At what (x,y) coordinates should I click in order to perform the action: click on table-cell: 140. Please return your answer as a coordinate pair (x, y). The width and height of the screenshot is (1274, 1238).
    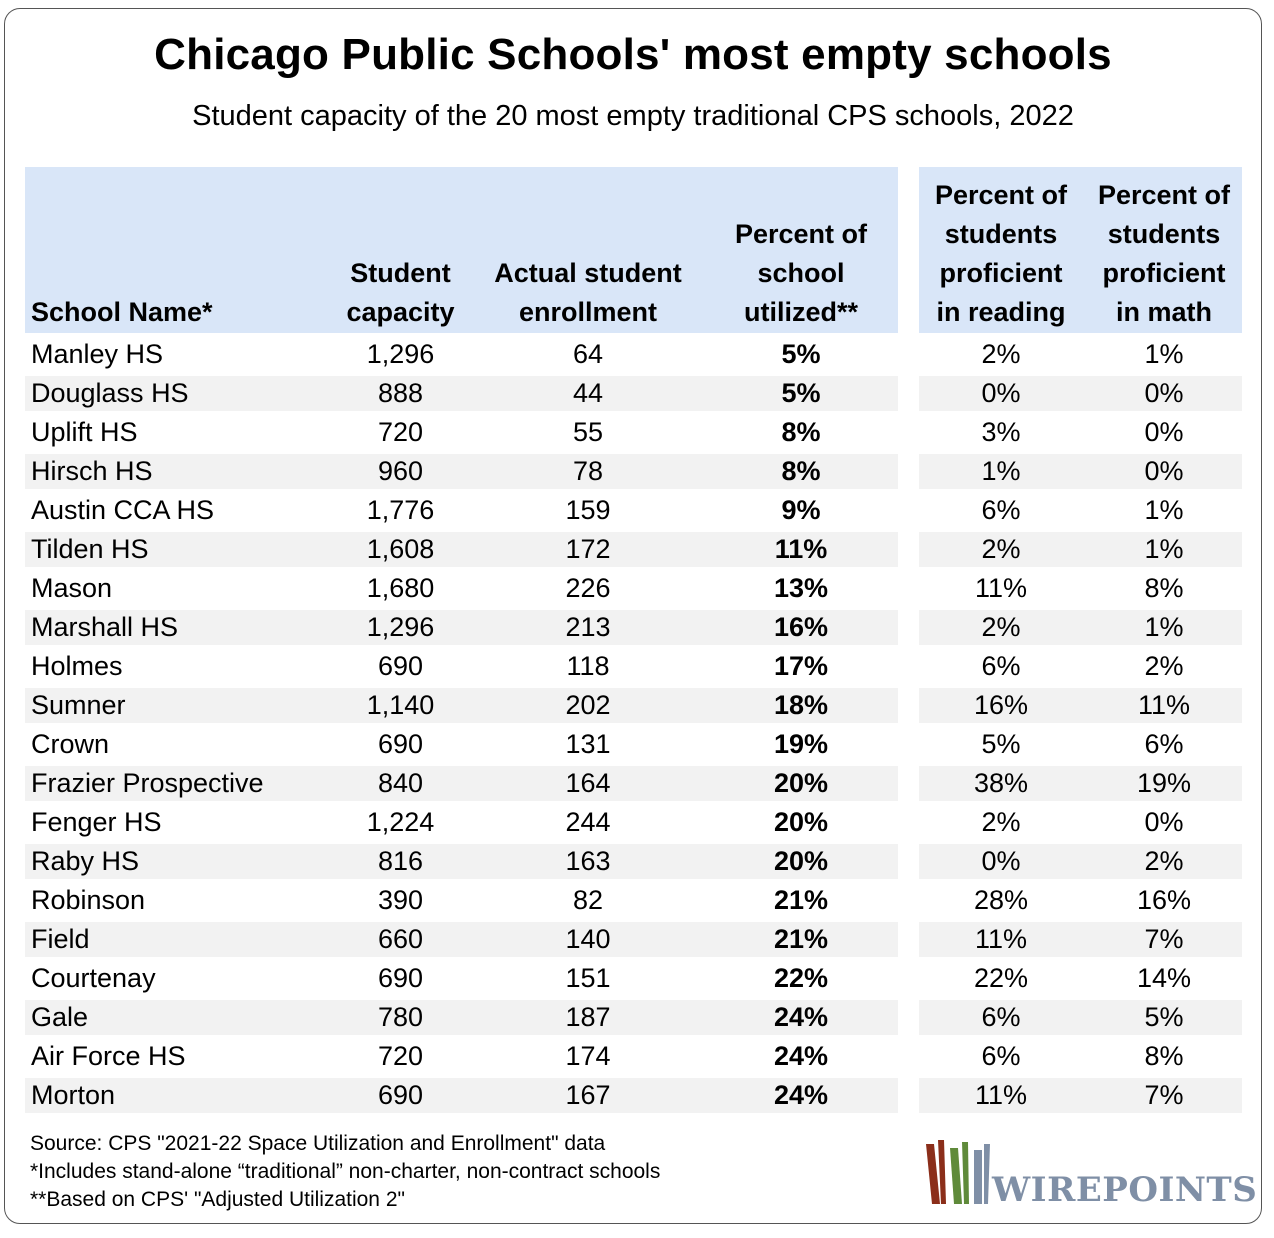
    Looking at the image, I should click on (588, 939).